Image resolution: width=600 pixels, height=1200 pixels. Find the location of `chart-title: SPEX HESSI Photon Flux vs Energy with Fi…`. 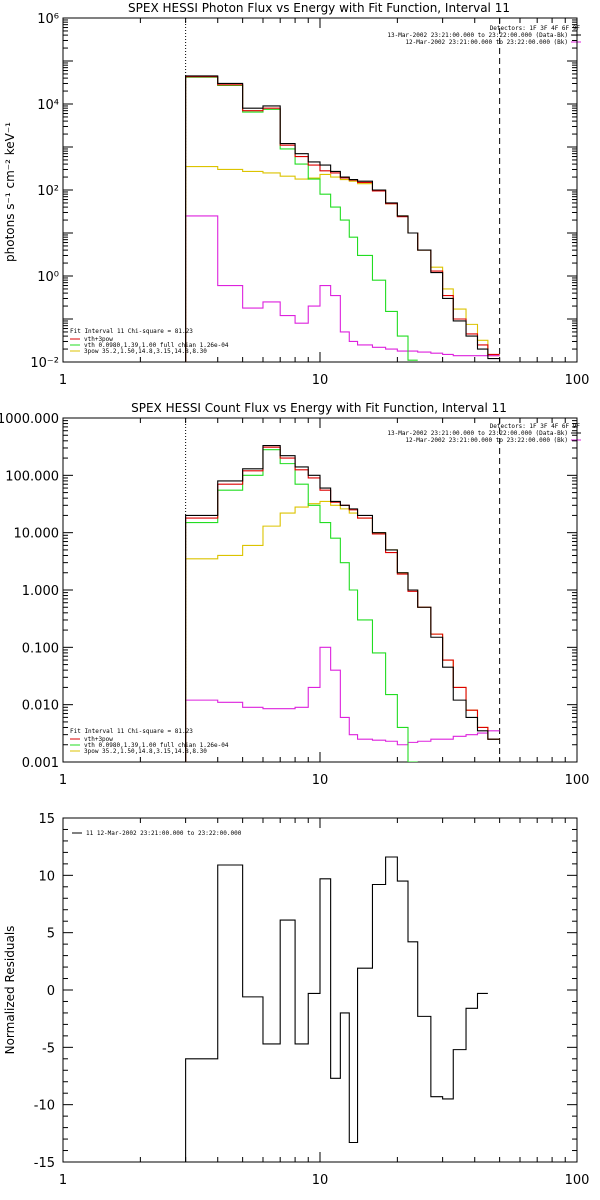

chart-title: SPEX HESSI Photon Flux vs Energy with Fi… is located at coordinates (319, 8).